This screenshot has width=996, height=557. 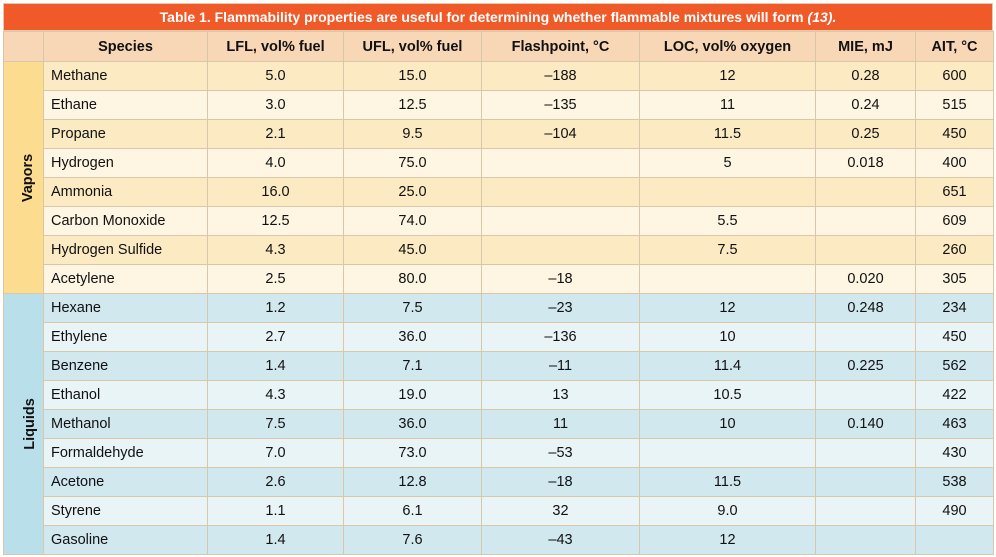 I want to click on ait-cell: 515, so click(x=954, y=105).